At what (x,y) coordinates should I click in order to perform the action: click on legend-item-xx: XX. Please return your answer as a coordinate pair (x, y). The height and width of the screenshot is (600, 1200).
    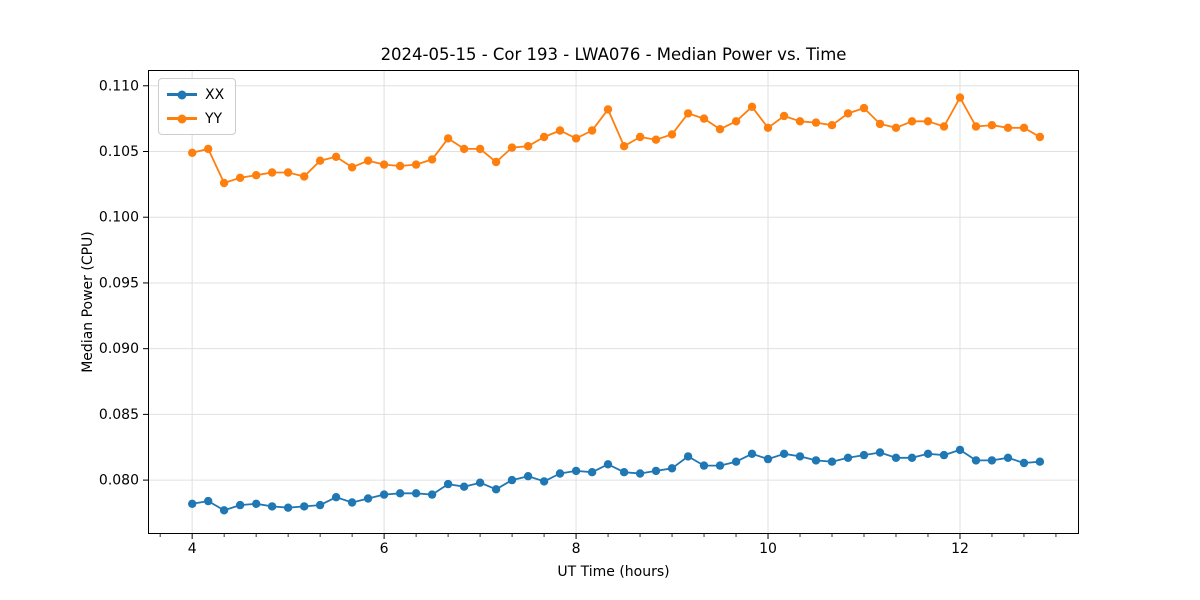
    Looking at the image, I should click on (195, 94).